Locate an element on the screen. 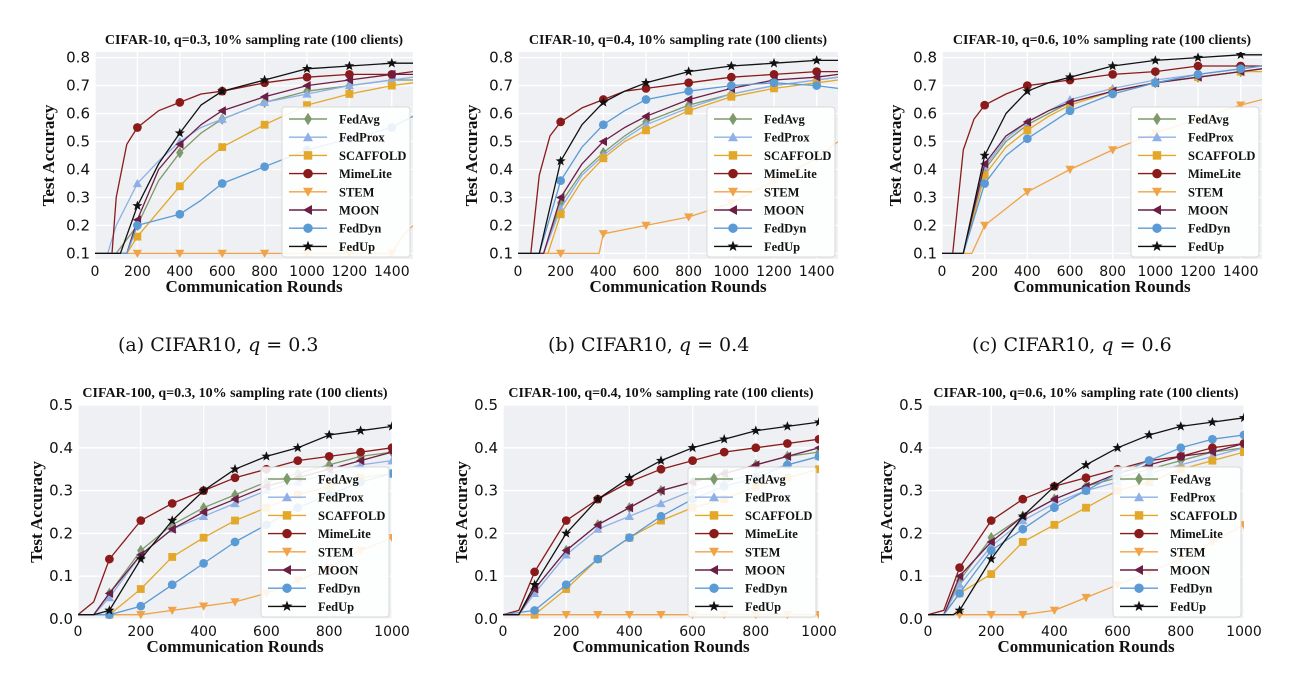  y-axis-label: Test Accuracy is located at coordinates (36, 512).